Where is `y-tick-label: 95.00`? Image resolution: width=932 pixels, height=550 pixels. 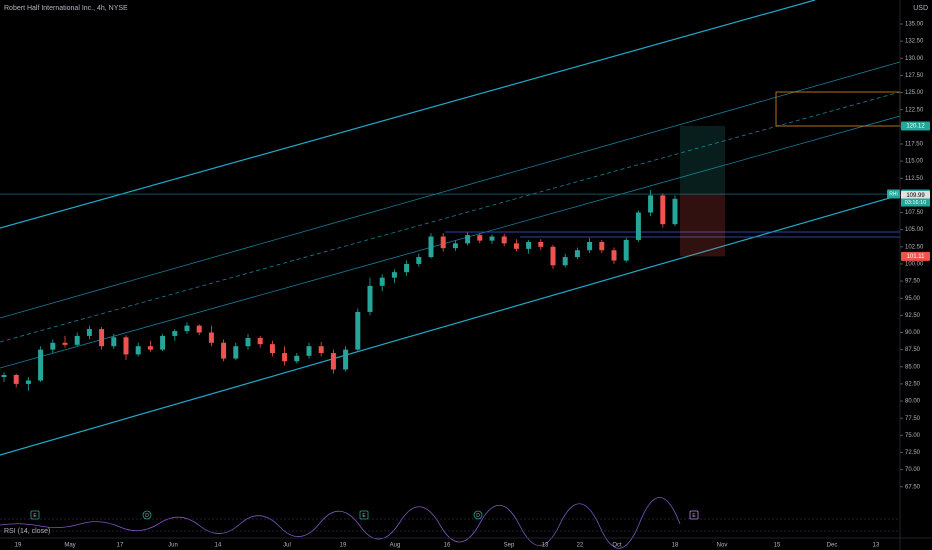 y-tick-label: 95.00 is located at coordinates (913, 299).